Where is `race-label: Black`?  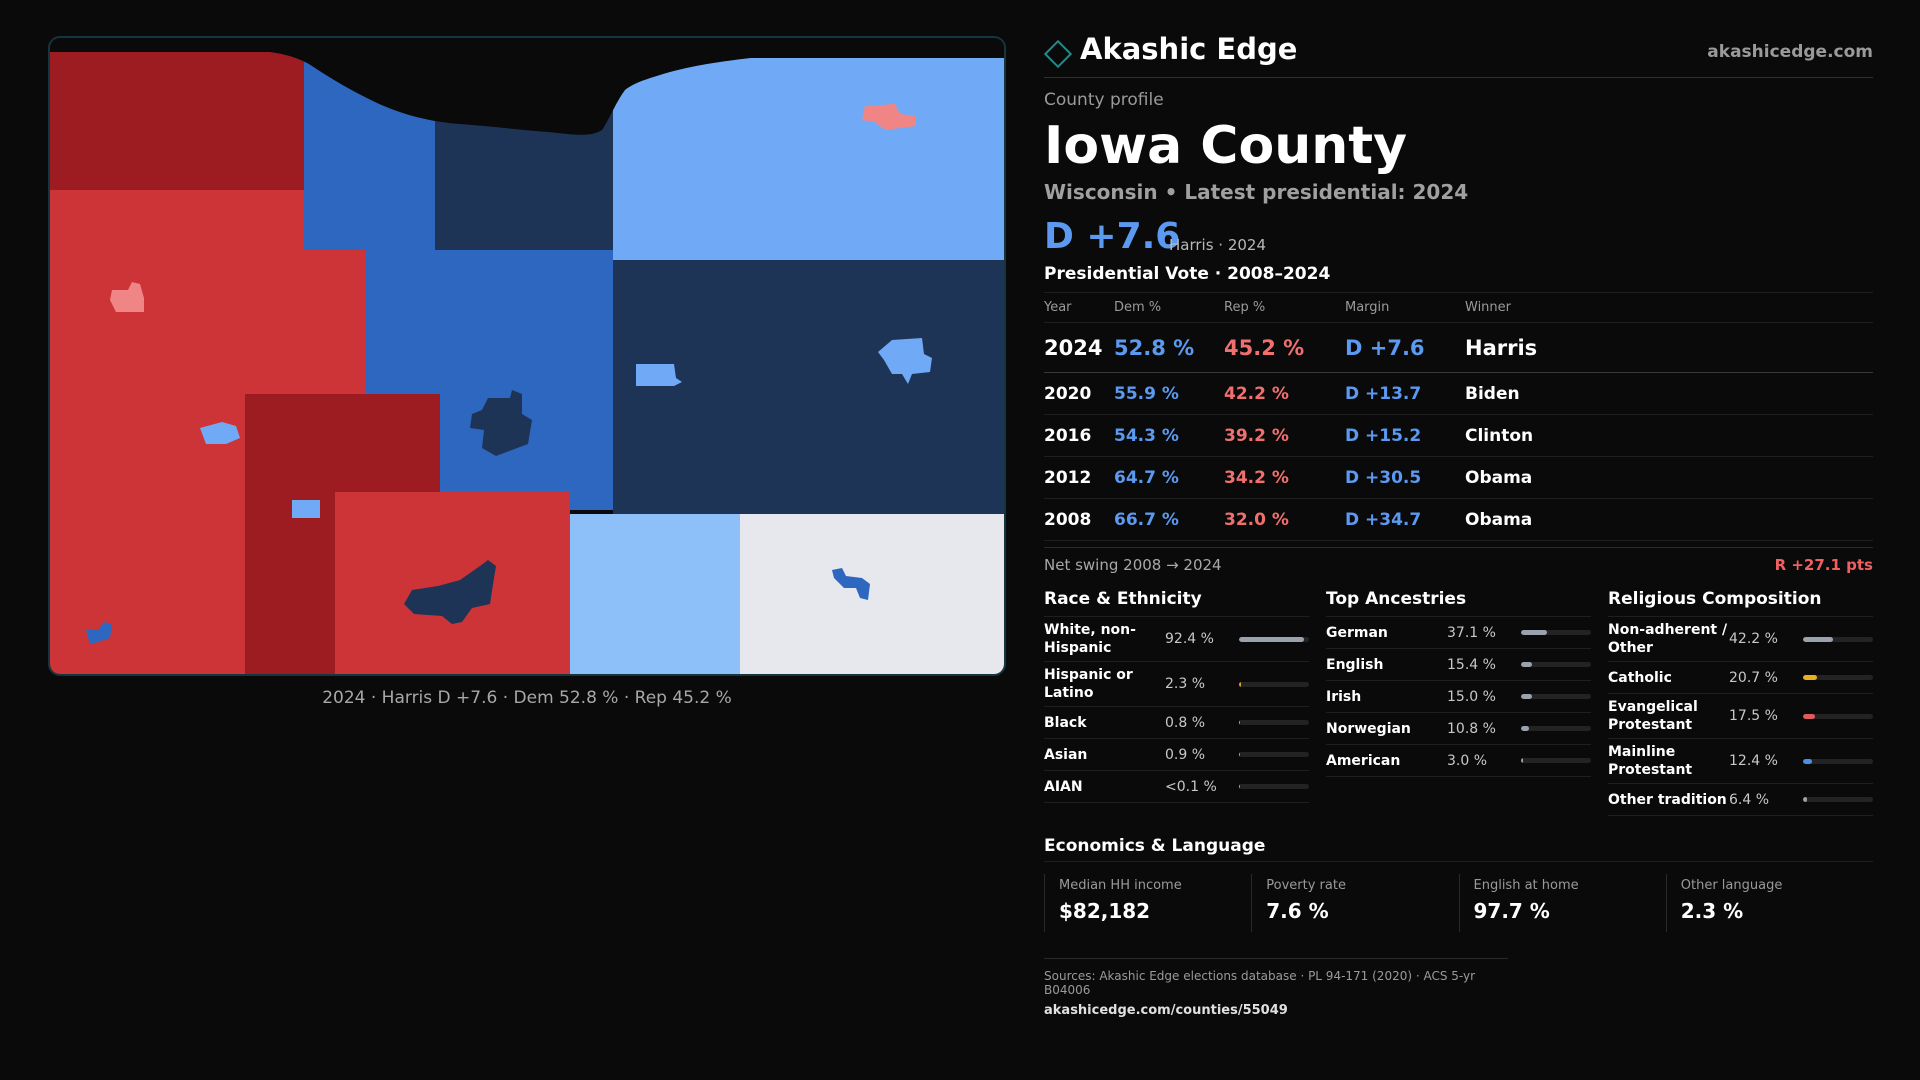
race-label: Black is located at coordinates (1065, 722).